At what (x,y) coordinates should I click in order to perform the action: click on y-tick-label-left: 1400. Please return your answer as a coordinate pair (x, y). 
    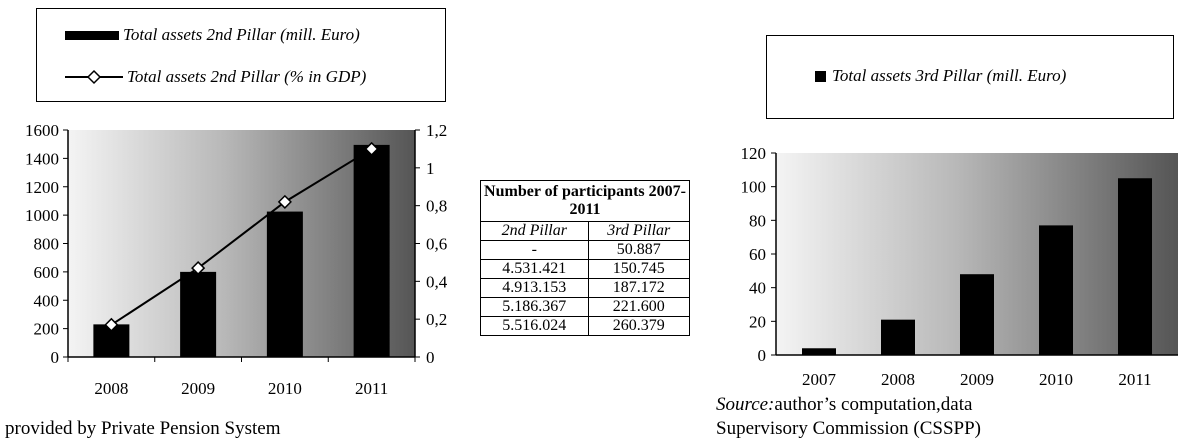
    Looking at the image, I should click on (42, 158).